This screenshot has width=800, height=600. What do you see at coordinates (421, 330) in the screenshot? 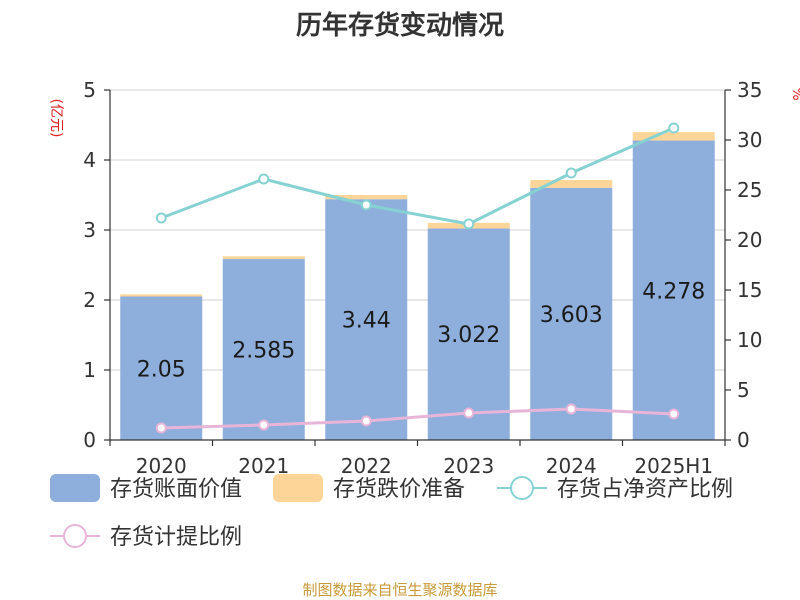
I see `data-labels: 2.05 2.585 3.44 3.022 3.603 4.278` at bounding box center [421, 330].